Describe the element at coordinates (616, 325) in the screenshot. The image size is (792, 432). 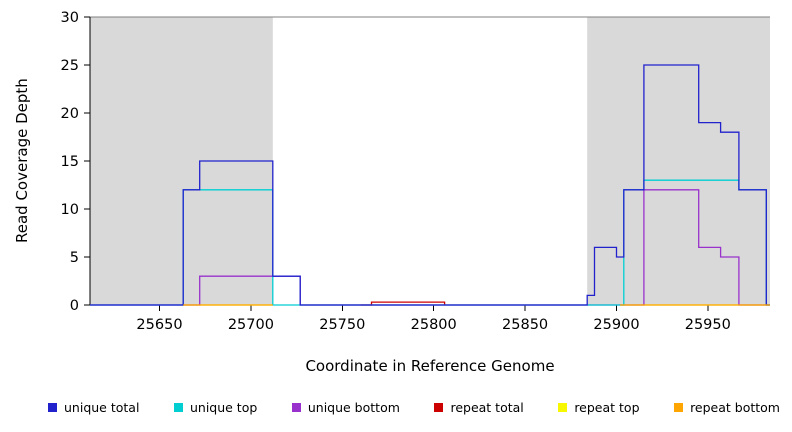
I see `x-tick-label: 25900` at that location.